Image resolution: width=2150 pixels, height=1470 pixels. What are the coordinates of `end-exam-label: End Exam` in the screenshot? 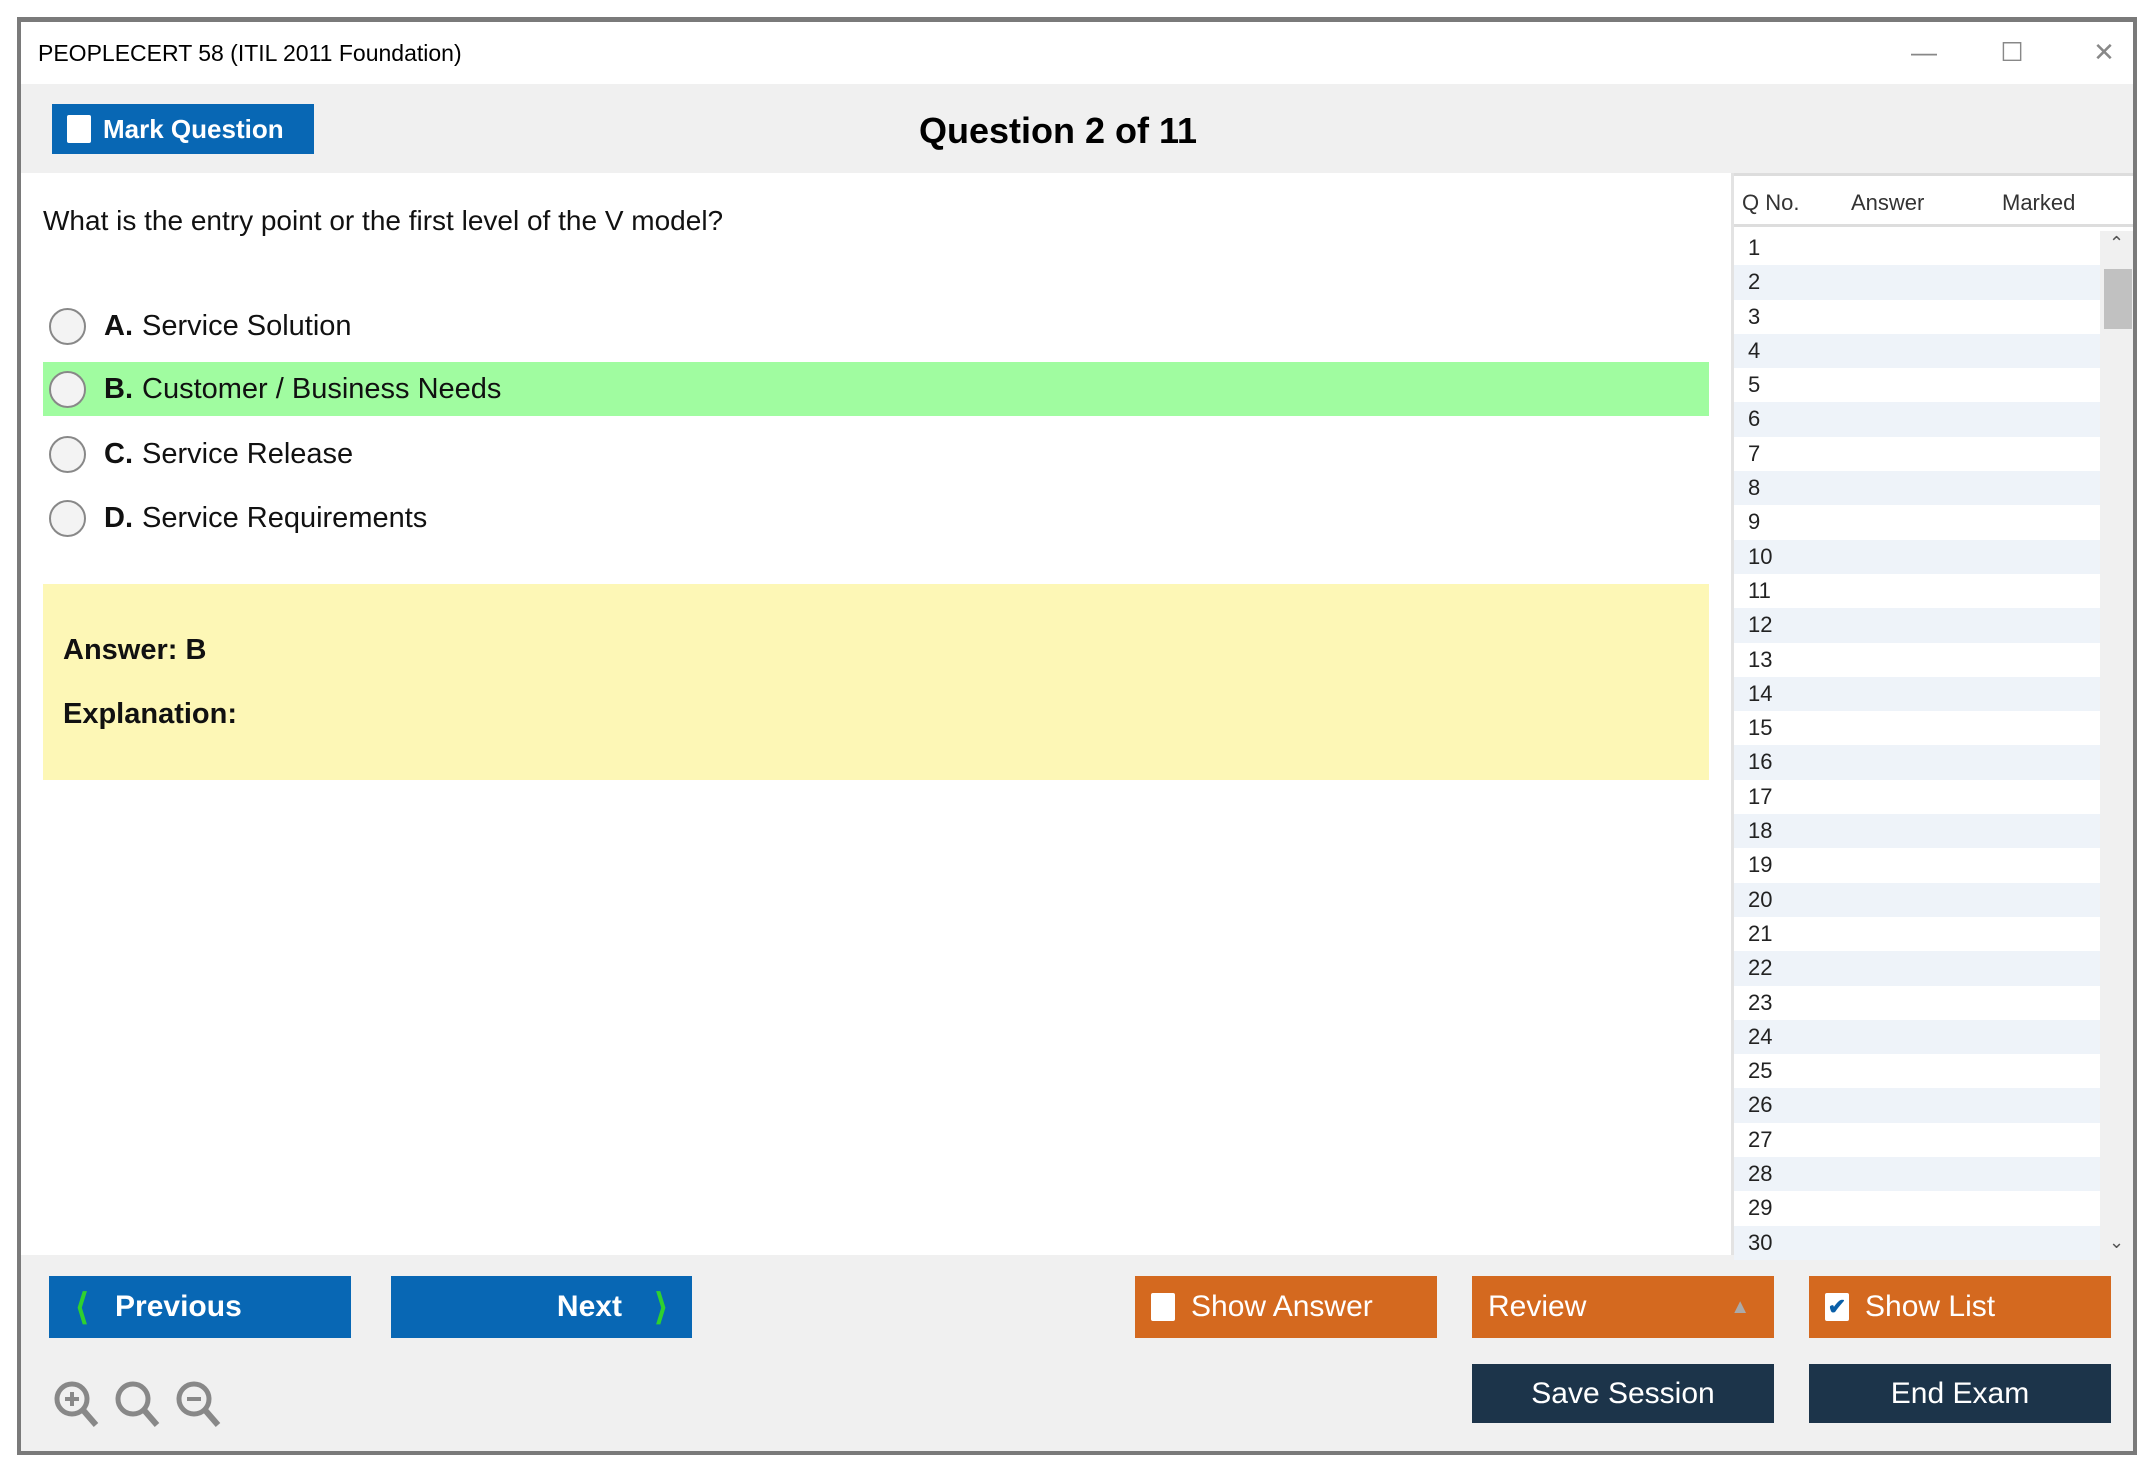 It's located at (1960, 1393).